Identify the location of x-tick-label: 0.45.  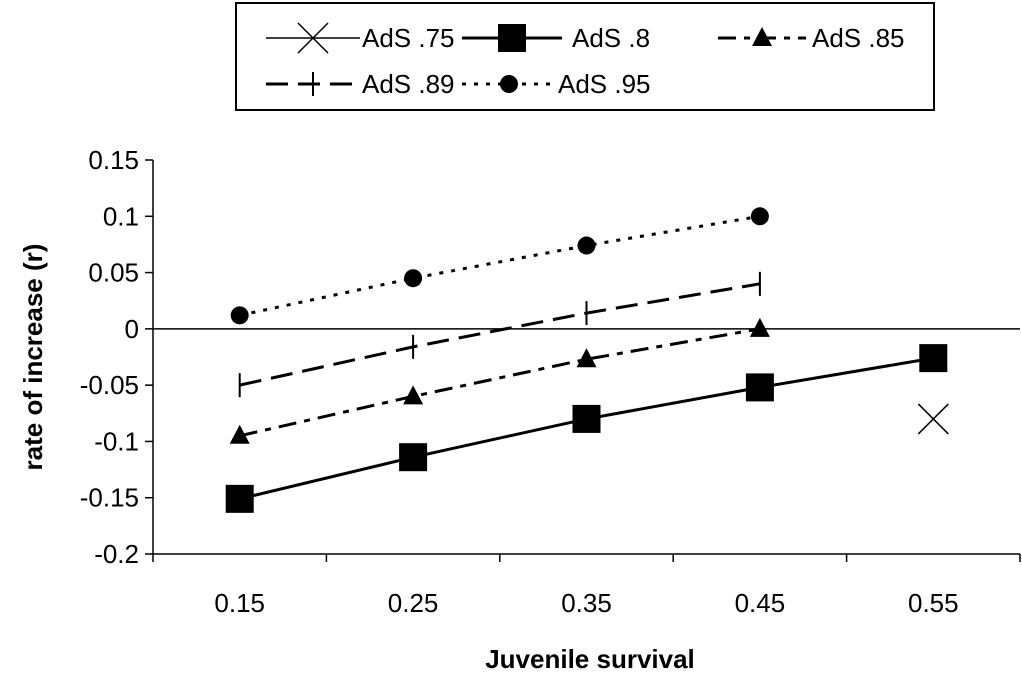
(760, 603).